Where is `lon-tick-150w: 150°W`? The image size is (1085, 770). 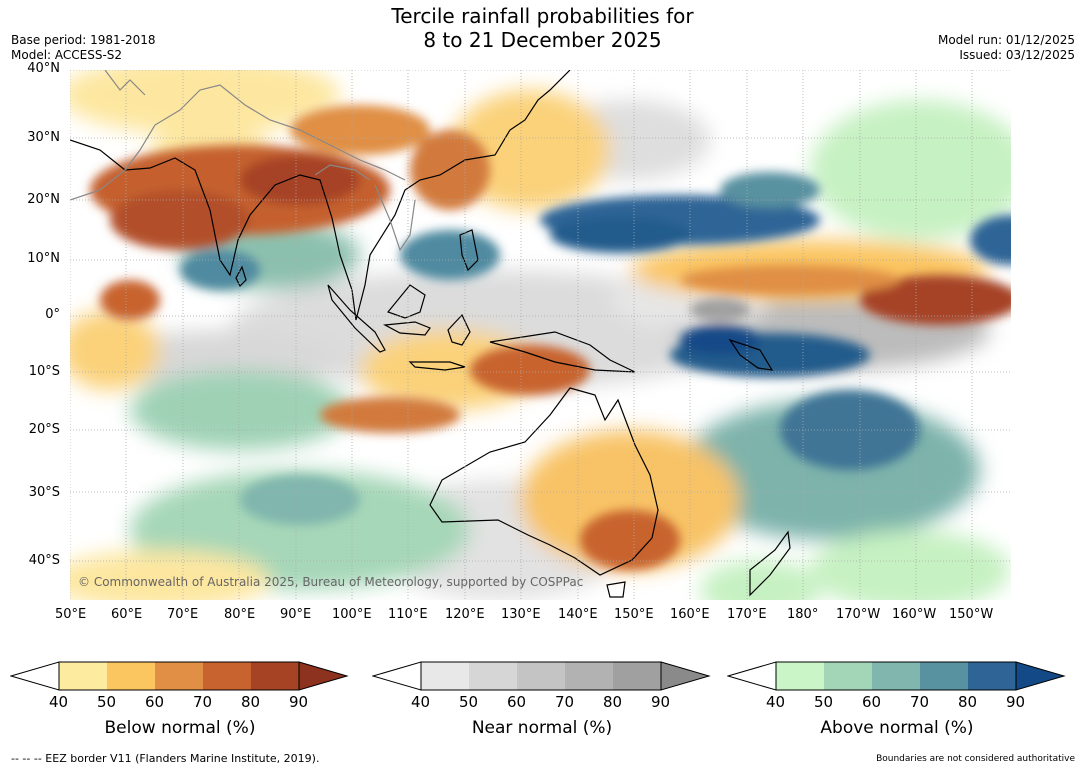
lon-tick-150w: 150°W is located at coordinates (971, 614).